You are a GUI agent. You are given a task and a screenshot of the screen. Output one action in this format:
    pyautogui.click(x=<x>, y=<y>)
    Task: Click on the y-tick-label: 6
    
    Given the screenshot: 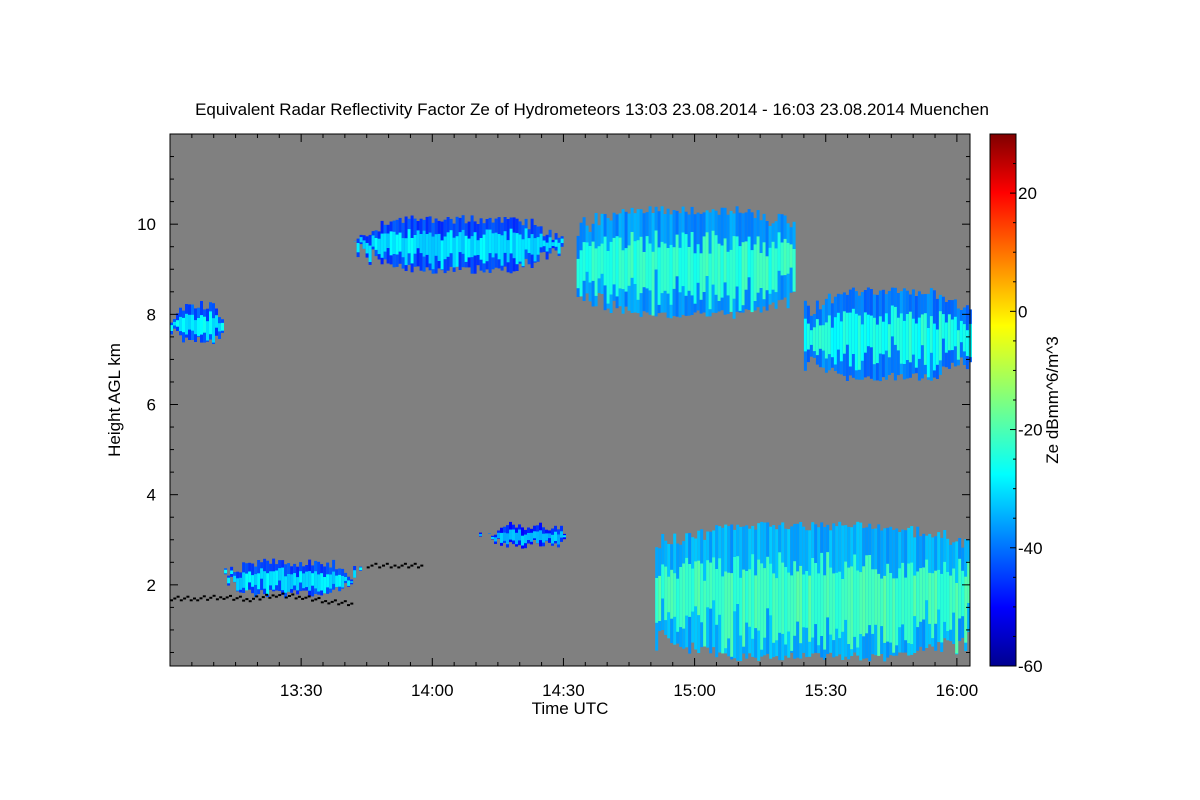 What is the action you would take?
    pyautogui.click(x=151, y=405)
    